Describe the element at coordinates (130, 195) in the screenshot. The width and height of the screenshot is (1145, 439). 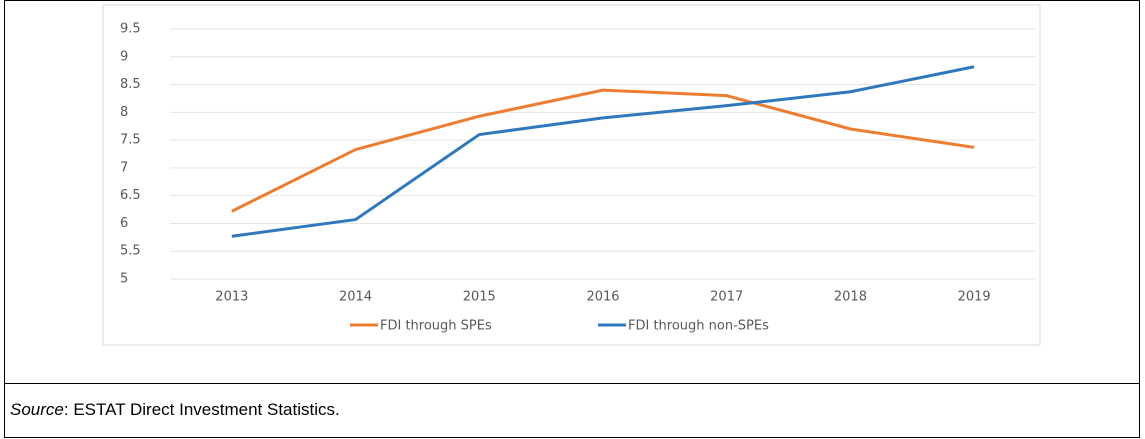
I see `y-tick-label: 6.5` at that location.